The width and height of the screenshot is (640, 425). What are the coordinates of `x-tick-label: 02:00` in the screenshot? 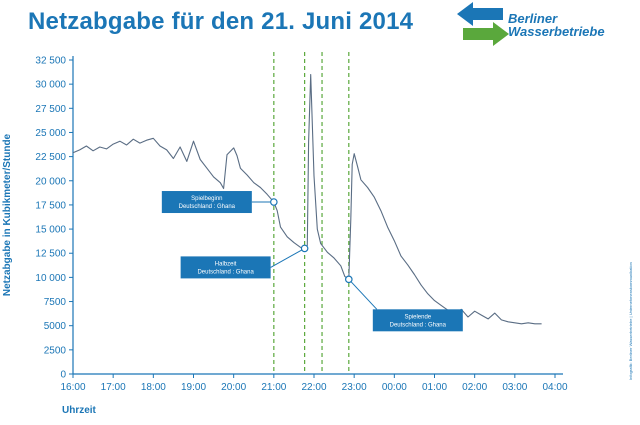 It's located at (474, 387).